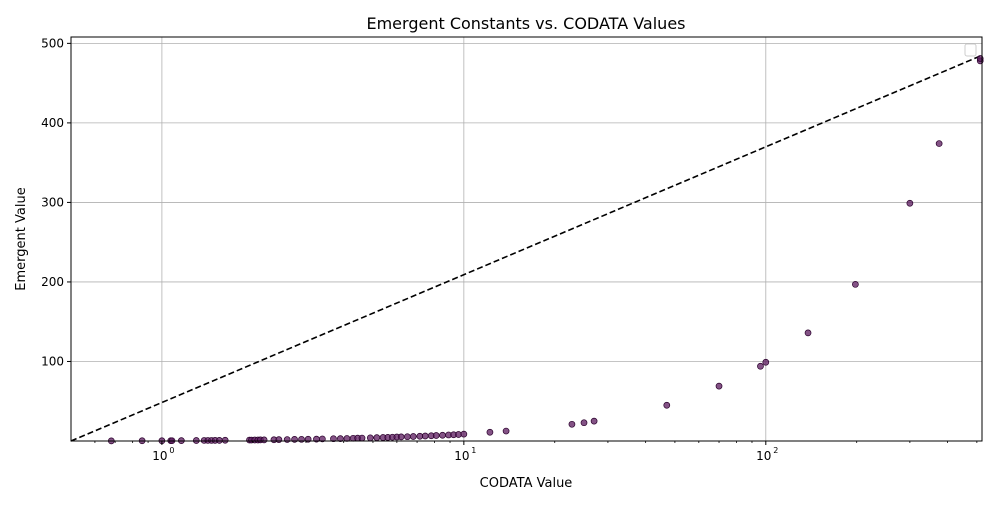  Describe the element at coordinates (526, 483) in the screenshot. I see `x-axis-label: CODATA Value` at that location.